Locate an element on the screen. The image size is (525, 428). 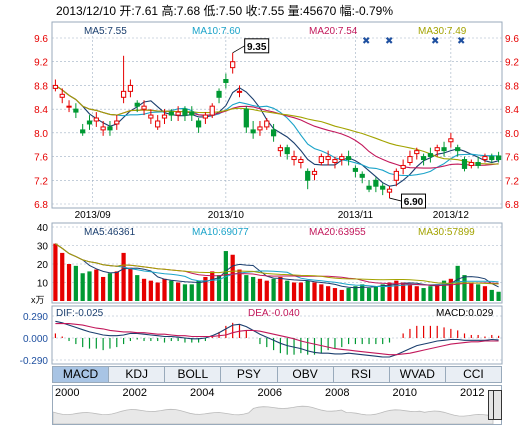
price-x-tick-label: 2013/10 is located at coordinates (226, 215).